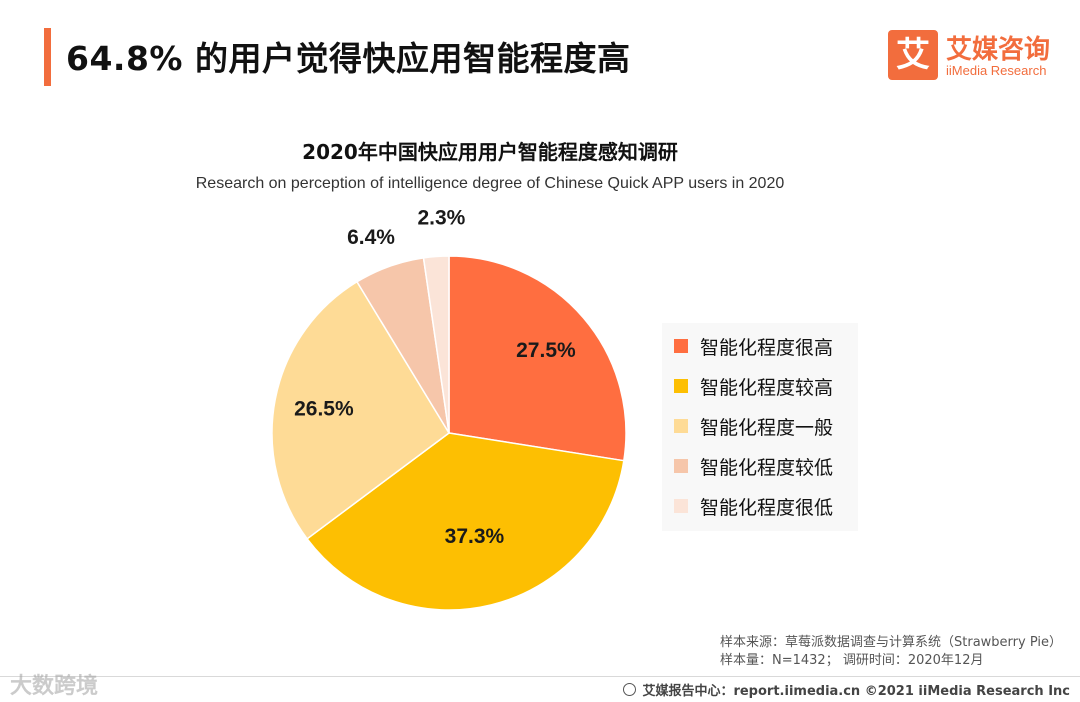  I want to click on chart-legend: 智能化程度很高 智能化程度较高 智能化程度一般 智能化程度较低 智能化程度很低, so click(760, 427).